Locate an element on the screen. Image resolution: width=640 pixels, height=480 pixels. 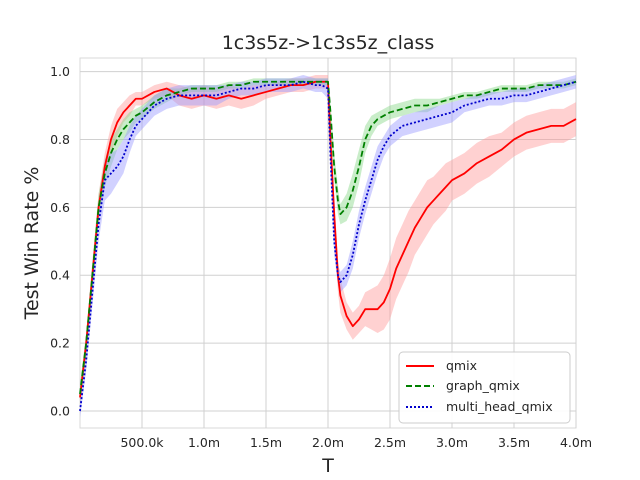
y-tick-label: 0.8 is located at coordinates (60, 139).